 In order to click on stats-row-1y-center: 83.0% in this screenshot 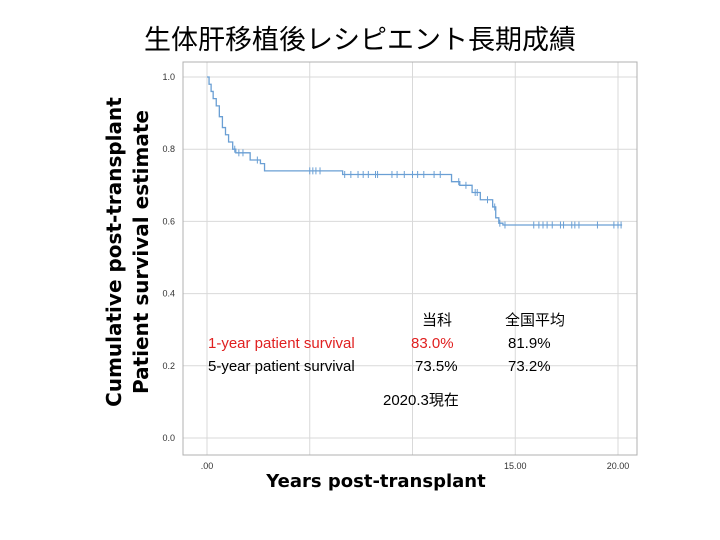, I will do `click(432, 343)`.